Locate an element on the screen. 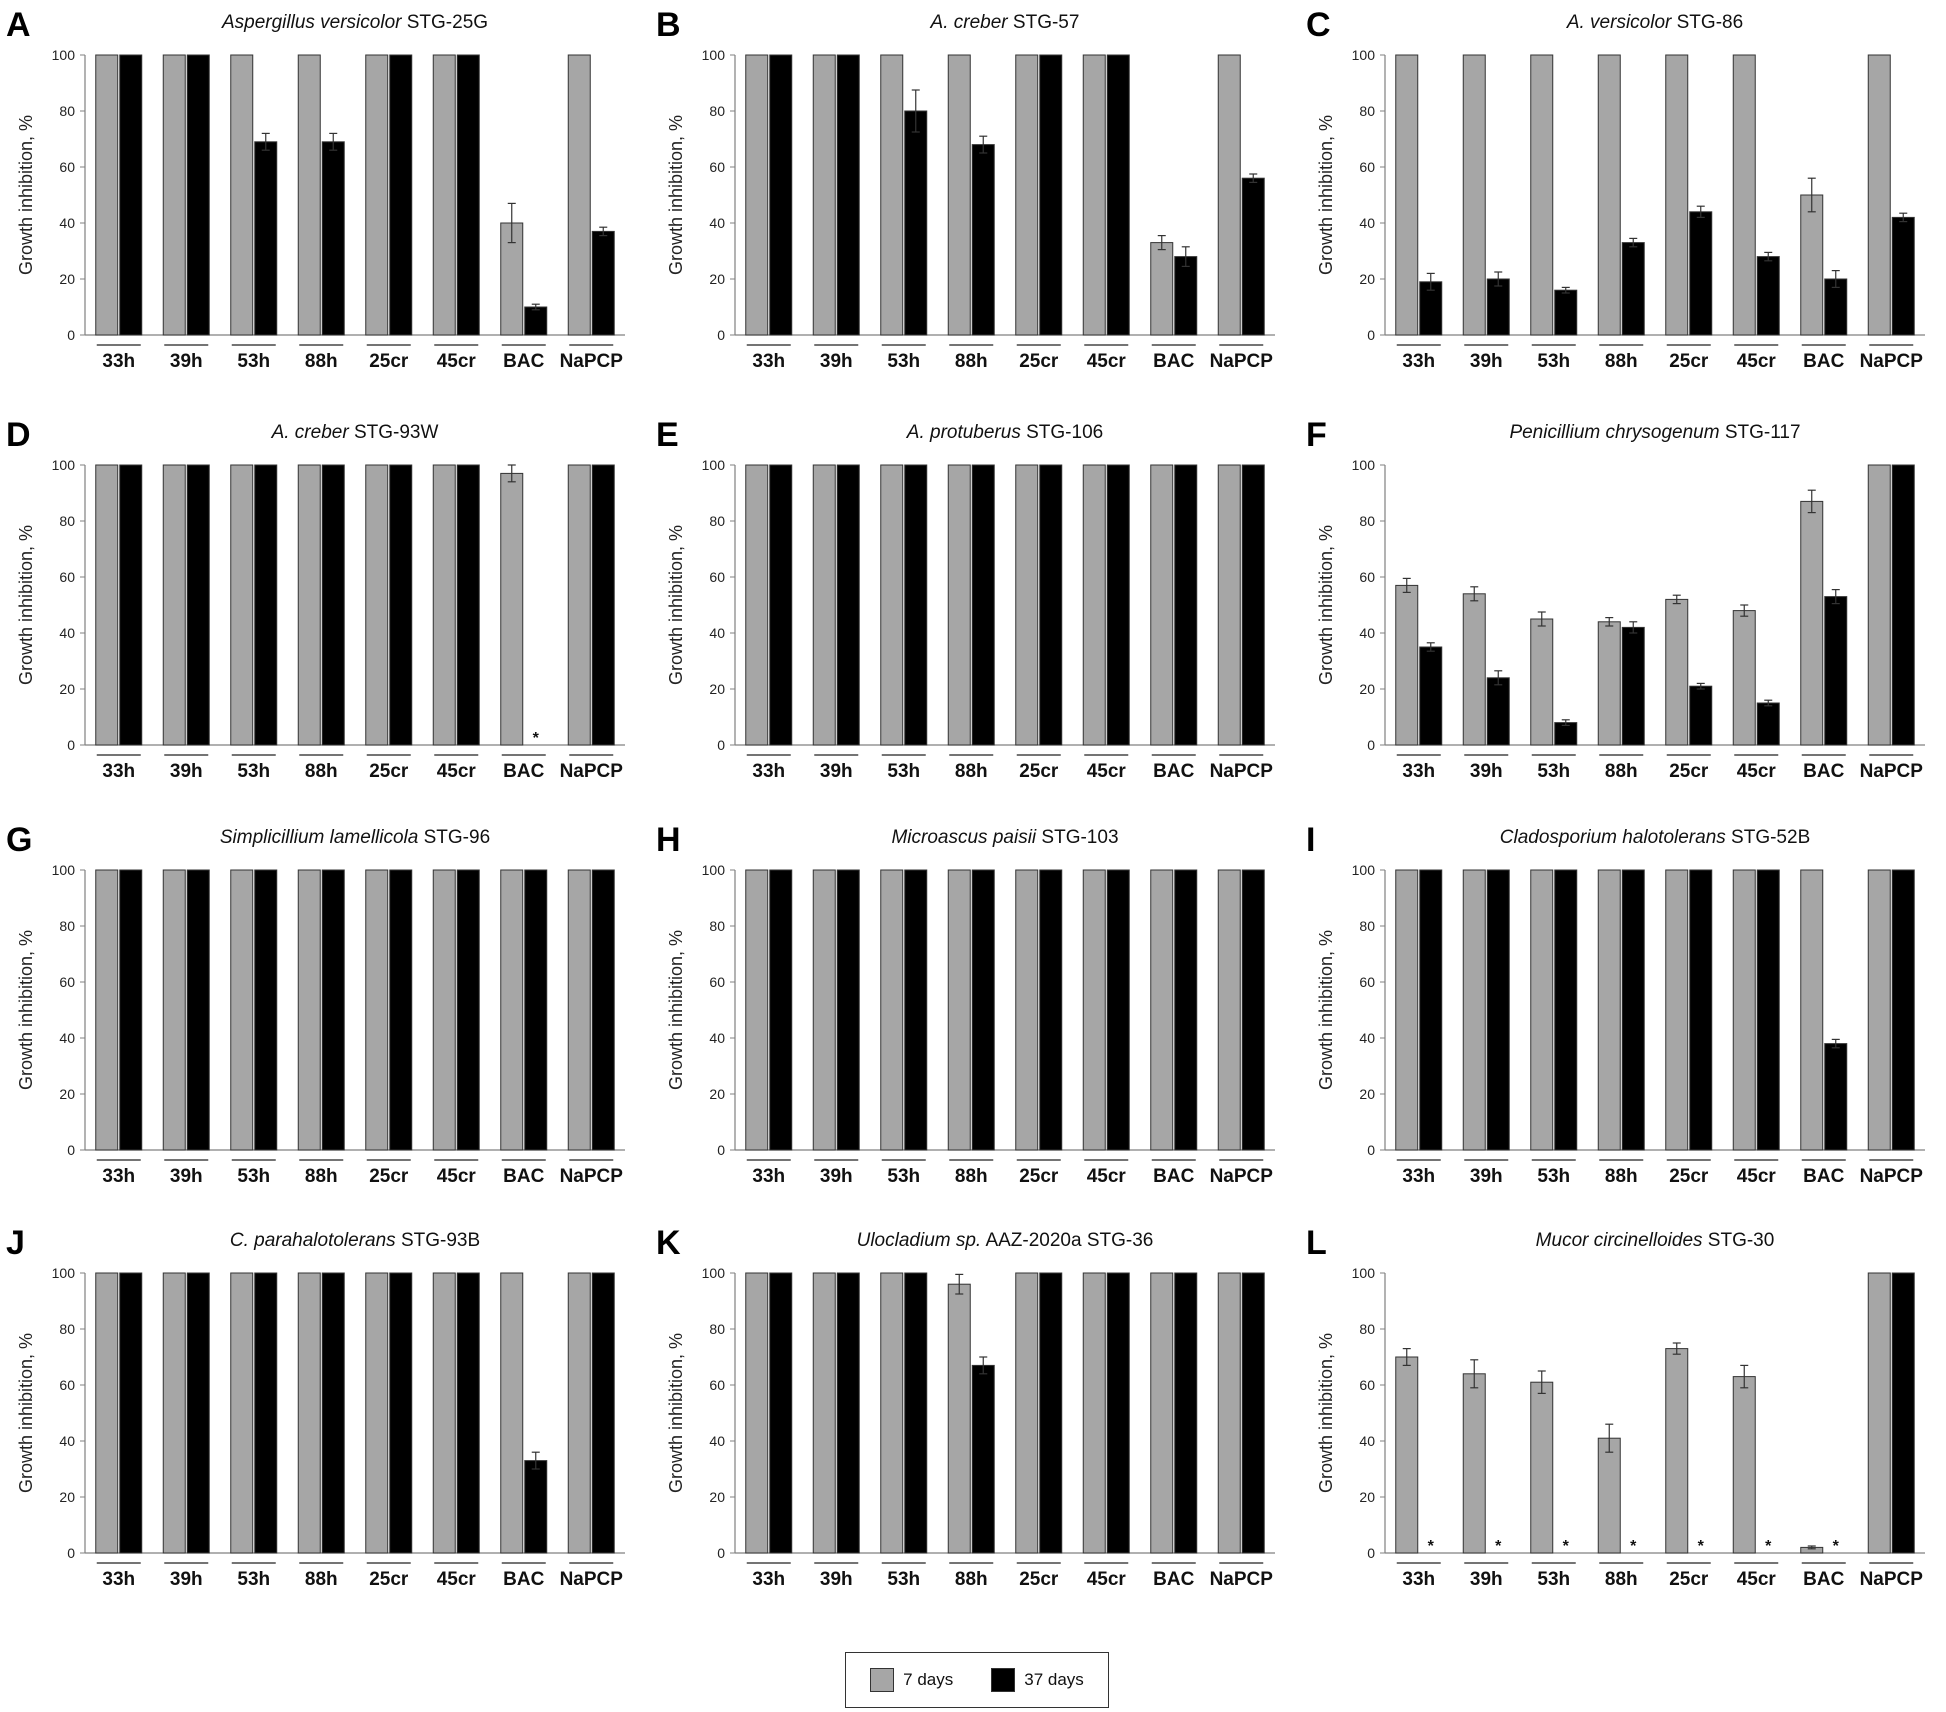  bar-d-7d-45cr is located at coordinates (444, 605).